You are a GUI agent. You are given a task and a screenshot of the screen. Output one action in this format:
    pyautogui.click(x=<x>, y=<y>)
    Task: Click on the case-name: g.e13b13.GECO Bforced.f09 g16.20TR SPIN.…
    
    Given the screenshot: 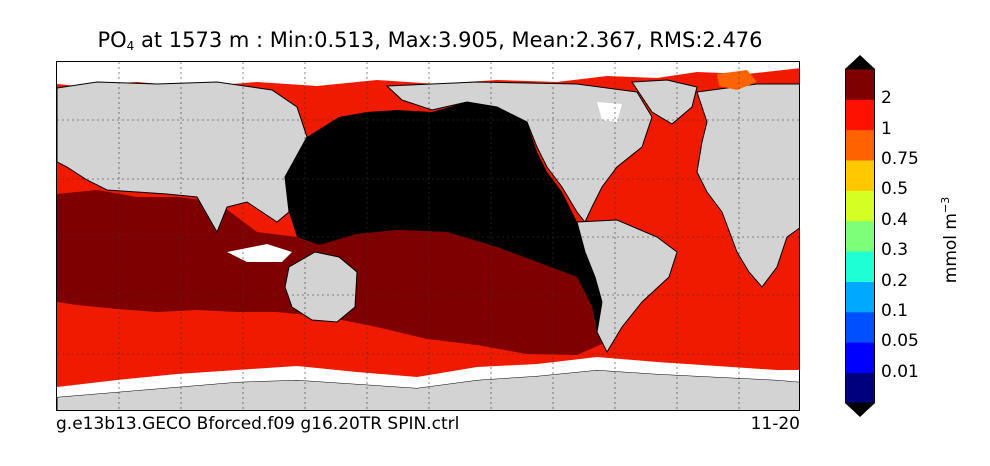 What is the action you would take?
    pyautogui.click(x=258, y=424)
    